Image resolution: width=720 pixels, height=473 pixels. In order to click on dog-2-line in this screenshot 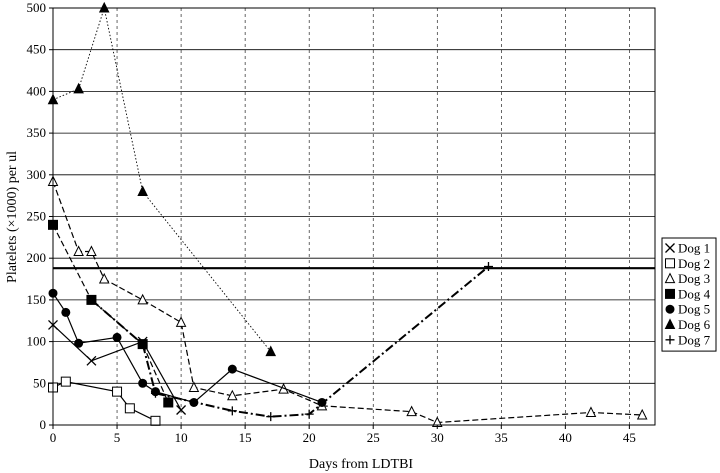, I will do `click(104, 401)`.